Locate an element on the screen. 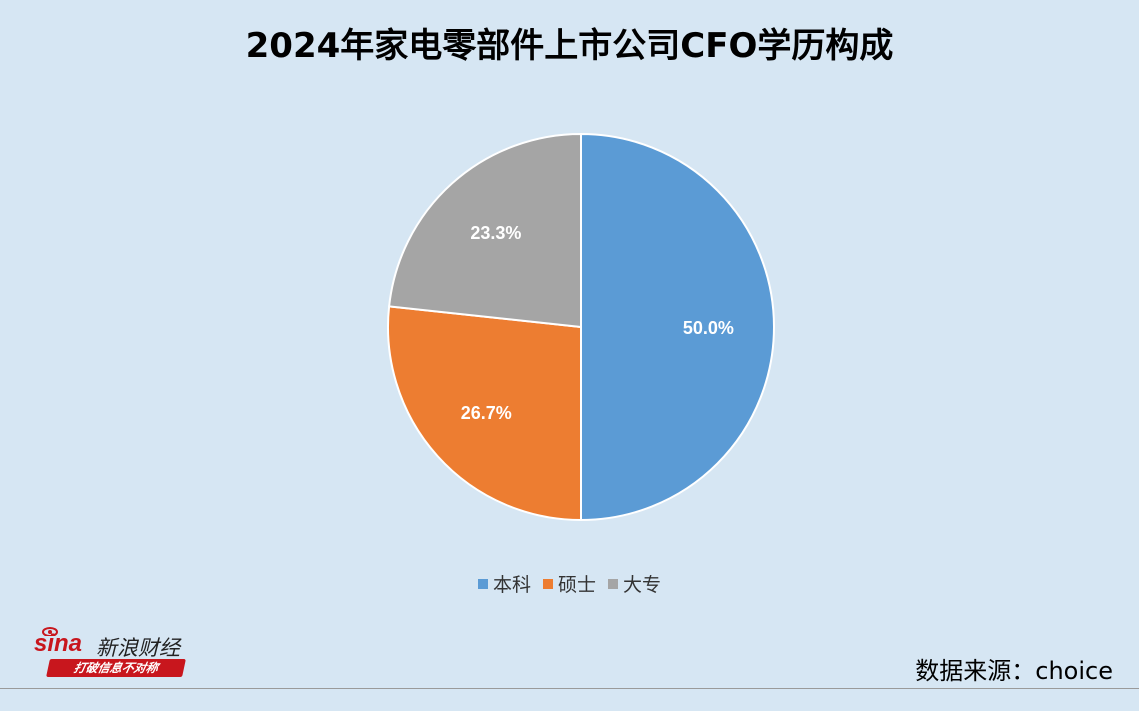 Image resolution: width=1139 pixels, height=711 pixels. slice-data-label-2: 26.7% is located at coordinates (486, 413).